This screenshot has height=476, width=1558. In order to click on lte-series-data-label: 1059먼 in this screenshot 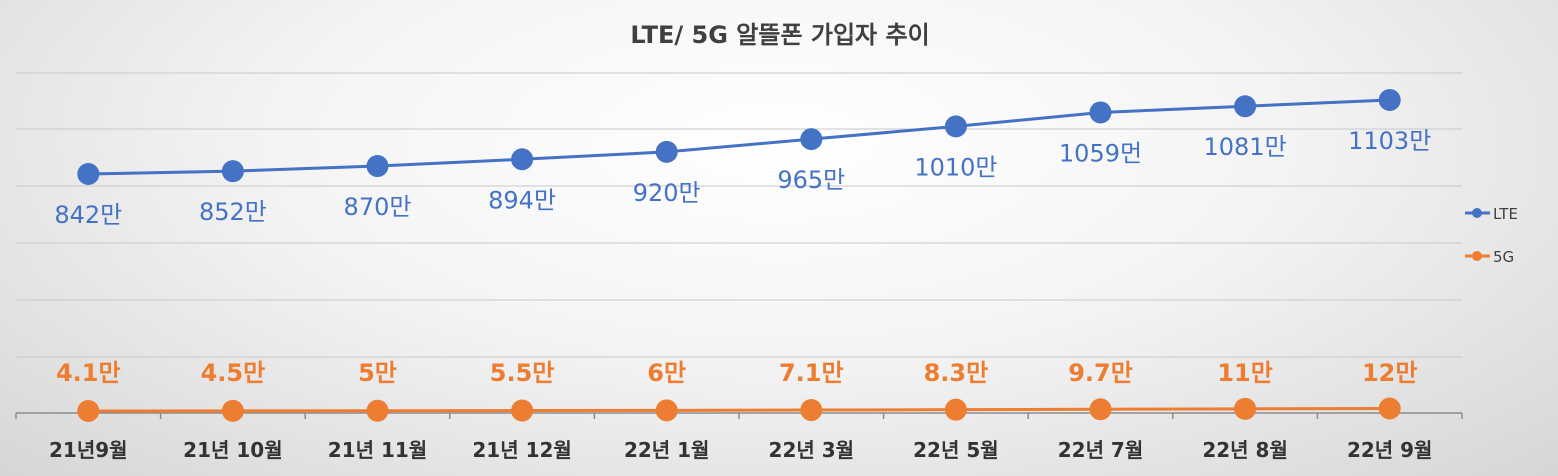, I will do `click(1100, 153)`.